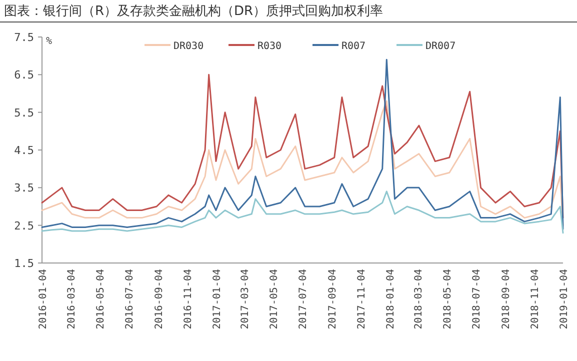 The image size is (577, 361). Describe the element at coordinates (448, 299) in the screenshot. I see `x-tick-label: 2018-05-04` at that location.